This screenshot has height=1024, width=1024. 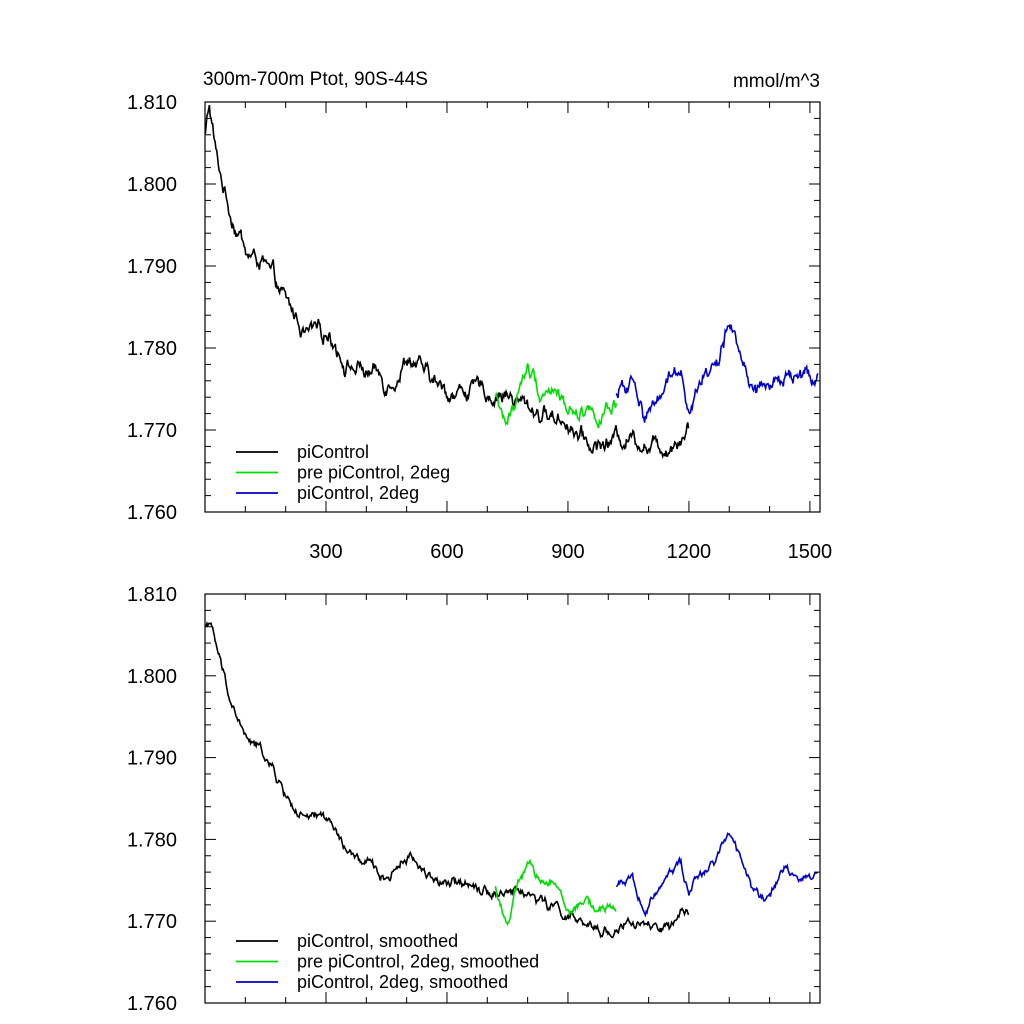 What do you see at coordinates (689, 552) in the screenshot?
I see `x-tick-label: 1200` at bounding box center [689, 552].